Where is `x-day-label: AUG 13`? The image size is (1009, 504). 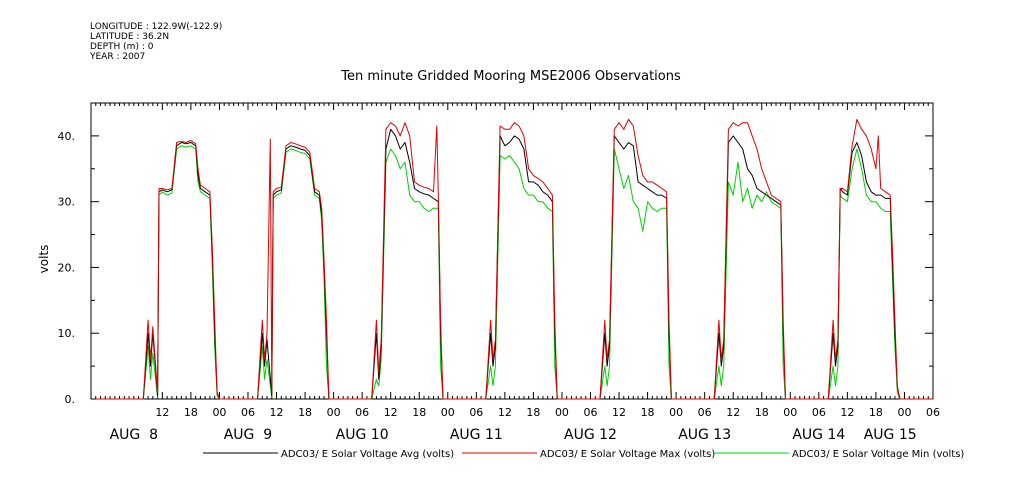 x-day-label: AUG 13 is located at coordinates (704, 435).